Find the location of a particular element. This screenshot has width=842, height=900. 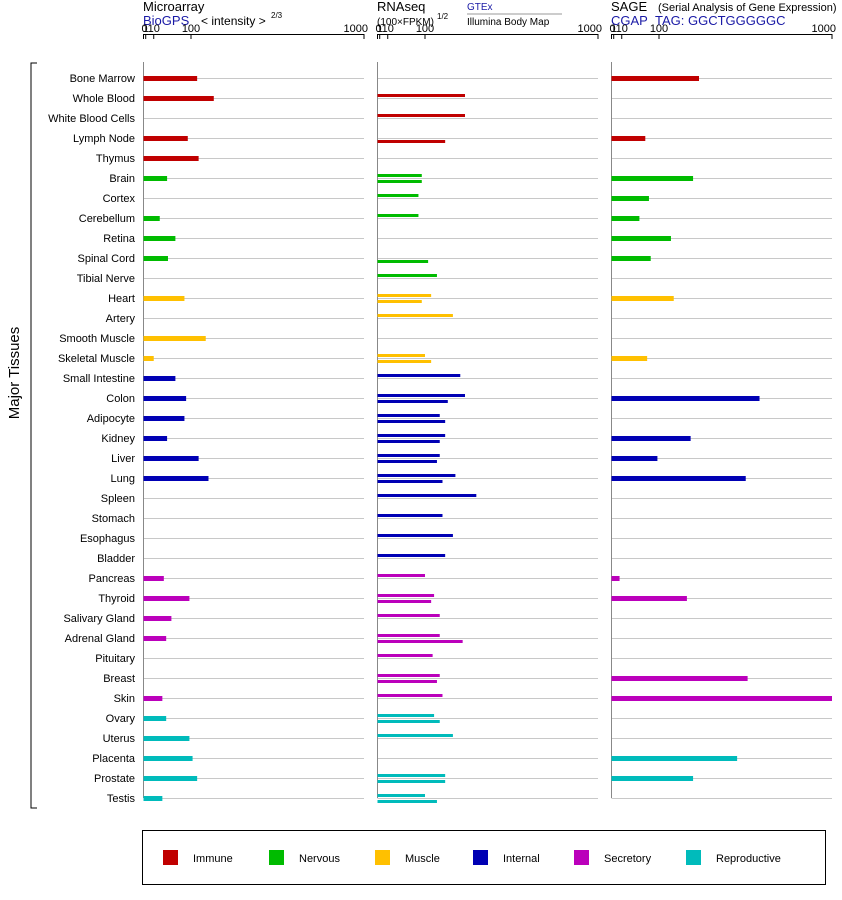

legend-swatch-secretory is located at coordinates (581, 857).